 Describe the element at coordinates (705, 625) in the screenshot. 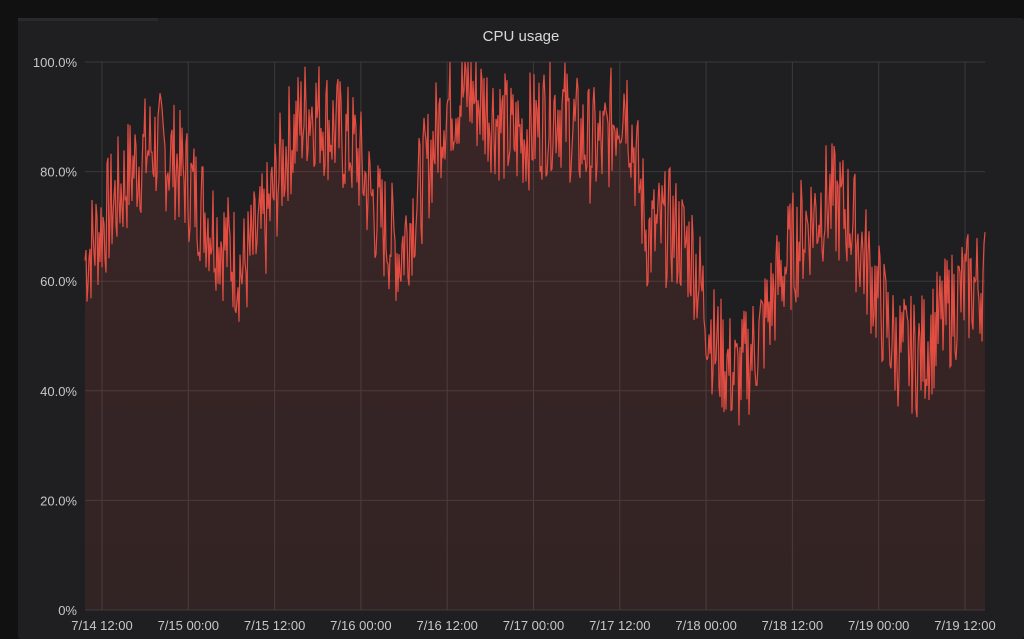

I see `x-tick-label: 7/18 00:00` at that location.